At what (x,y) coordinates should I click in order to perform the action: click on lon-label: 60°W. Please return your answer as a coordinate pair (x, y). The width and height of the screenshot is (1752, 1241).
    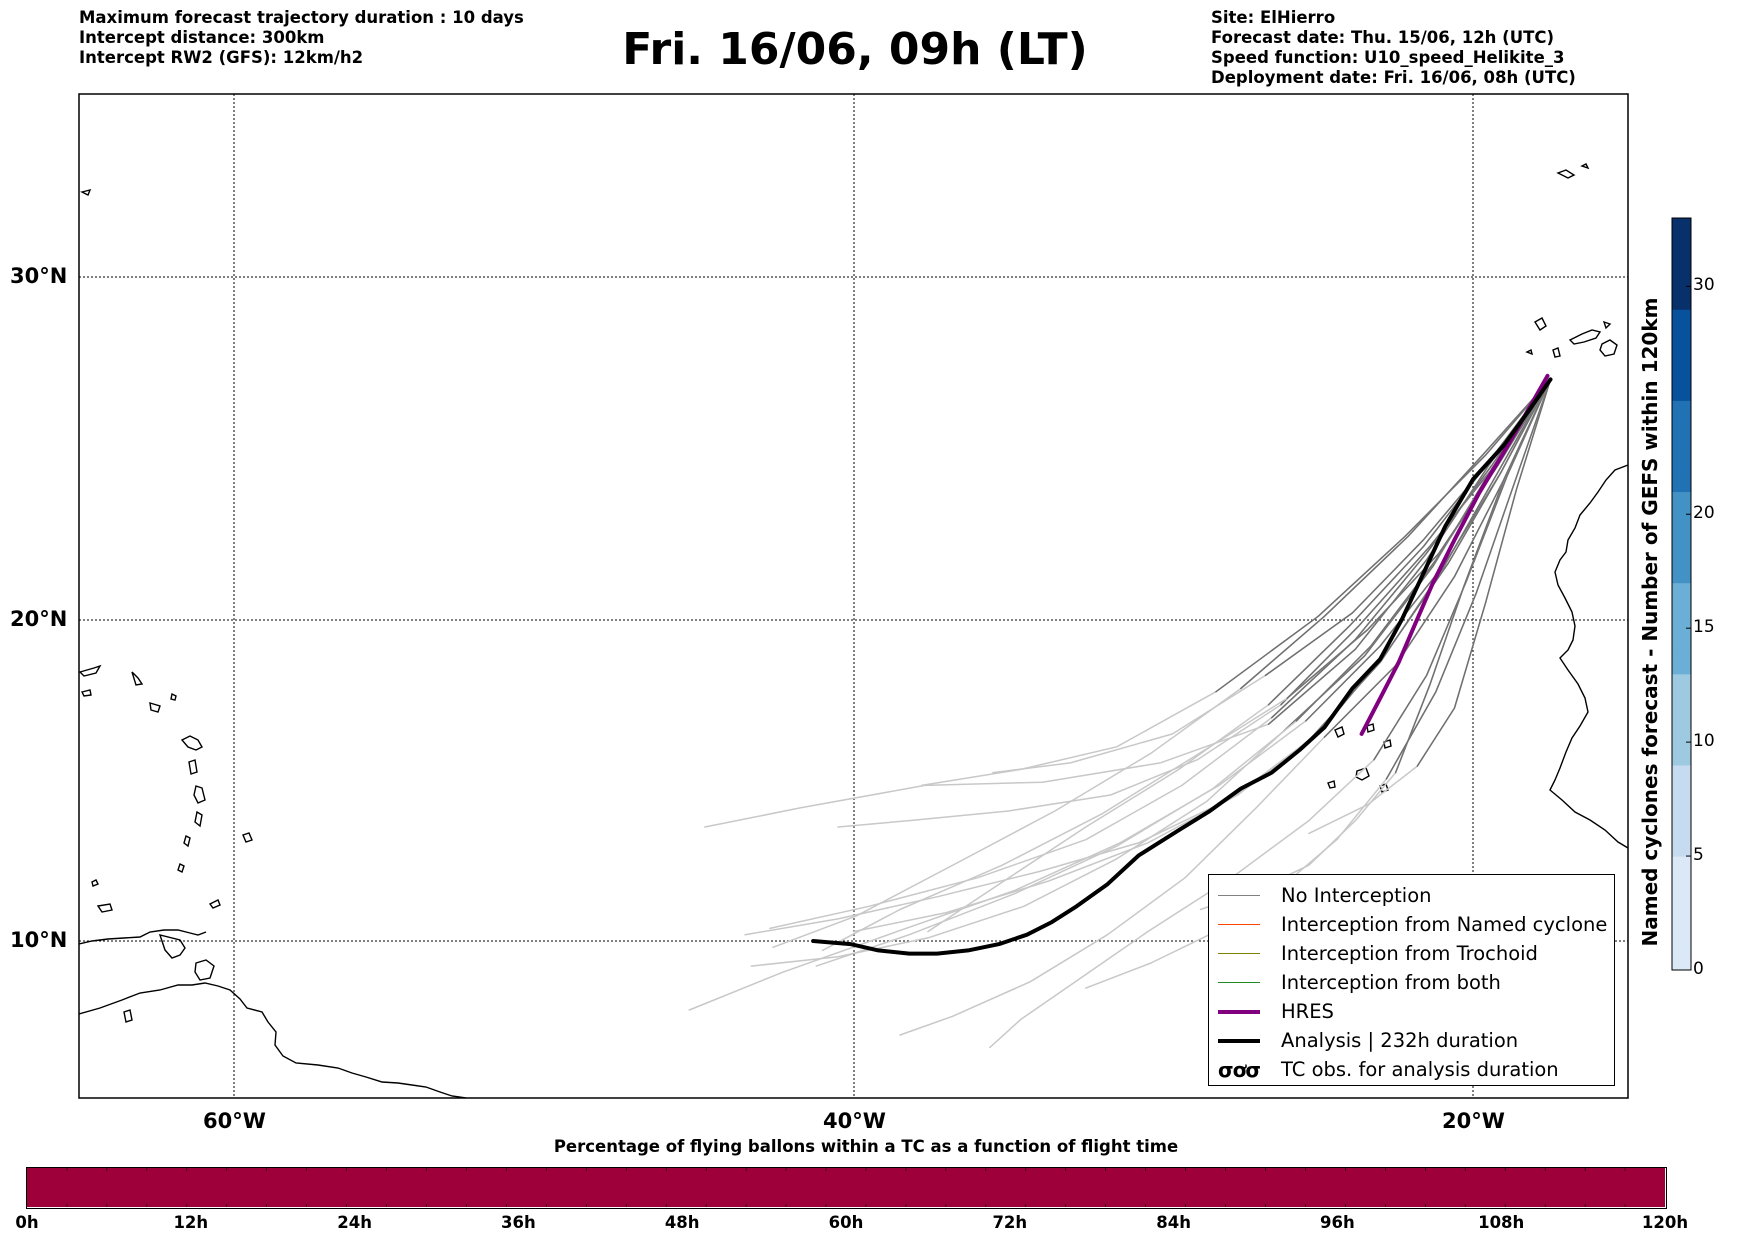
    Looking at the image, I should click on (234, 1121).